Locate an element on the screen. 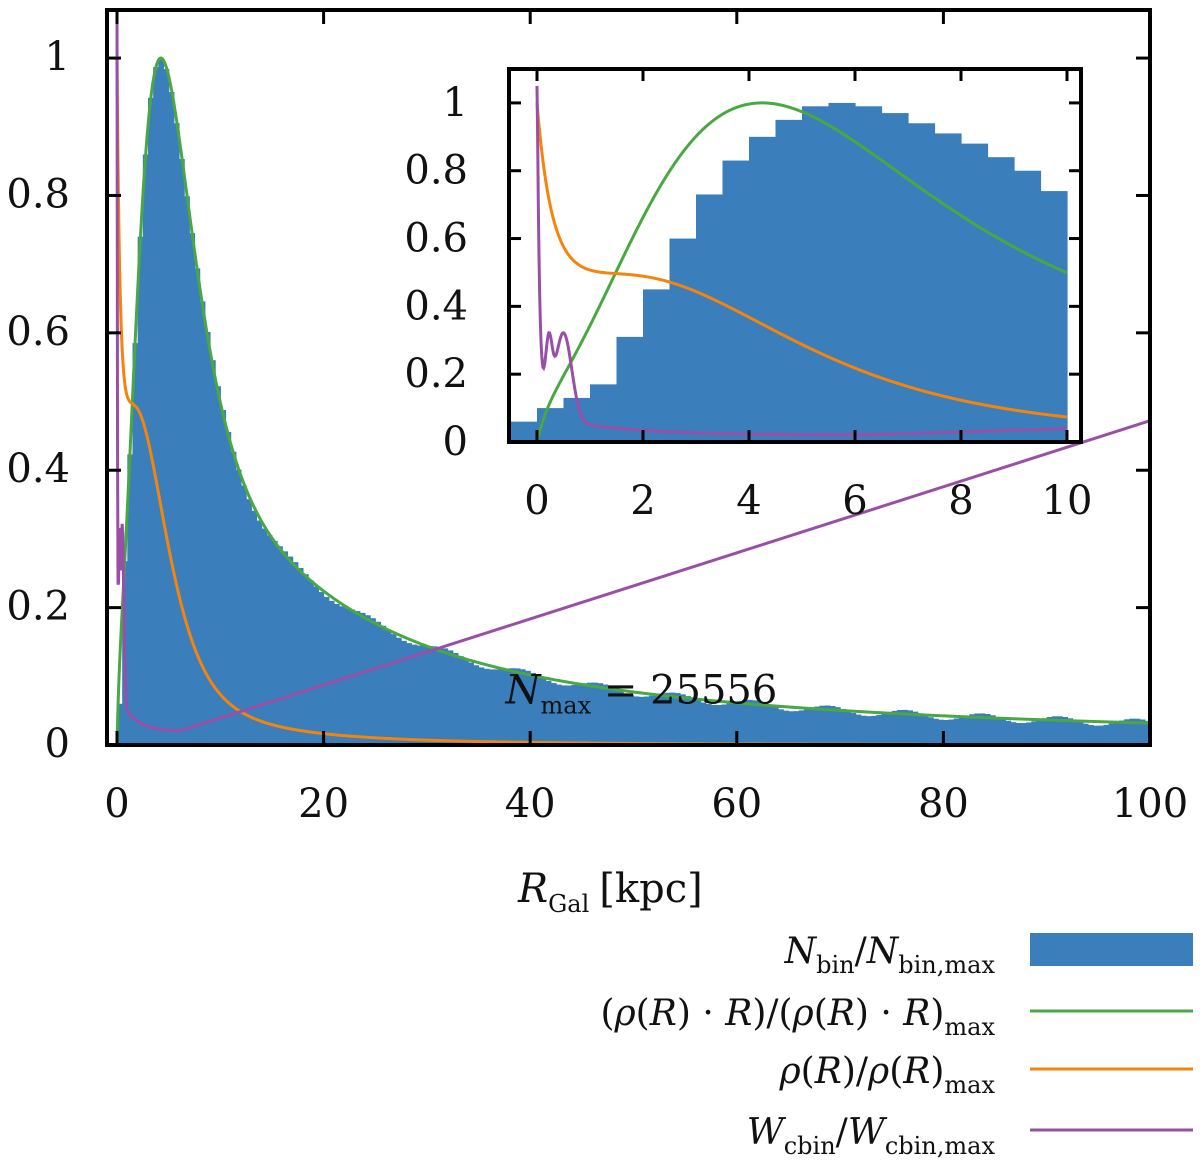 The height and width of the screenshot is (1165, 1200). x-tick-label: 80 is located at coordinates (943, 804).